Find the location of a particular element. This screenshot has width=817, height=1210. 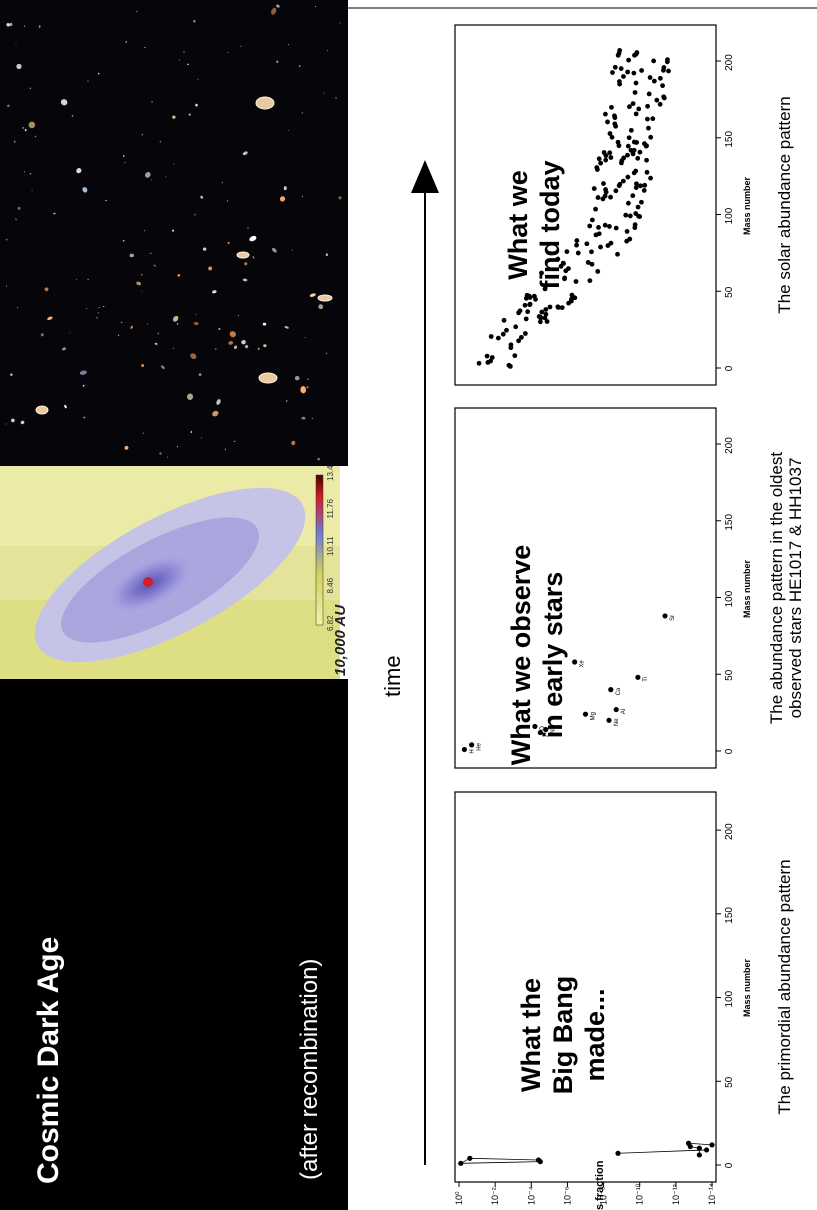

x-tick-label: 50 is located at coordinates (729, 1082).